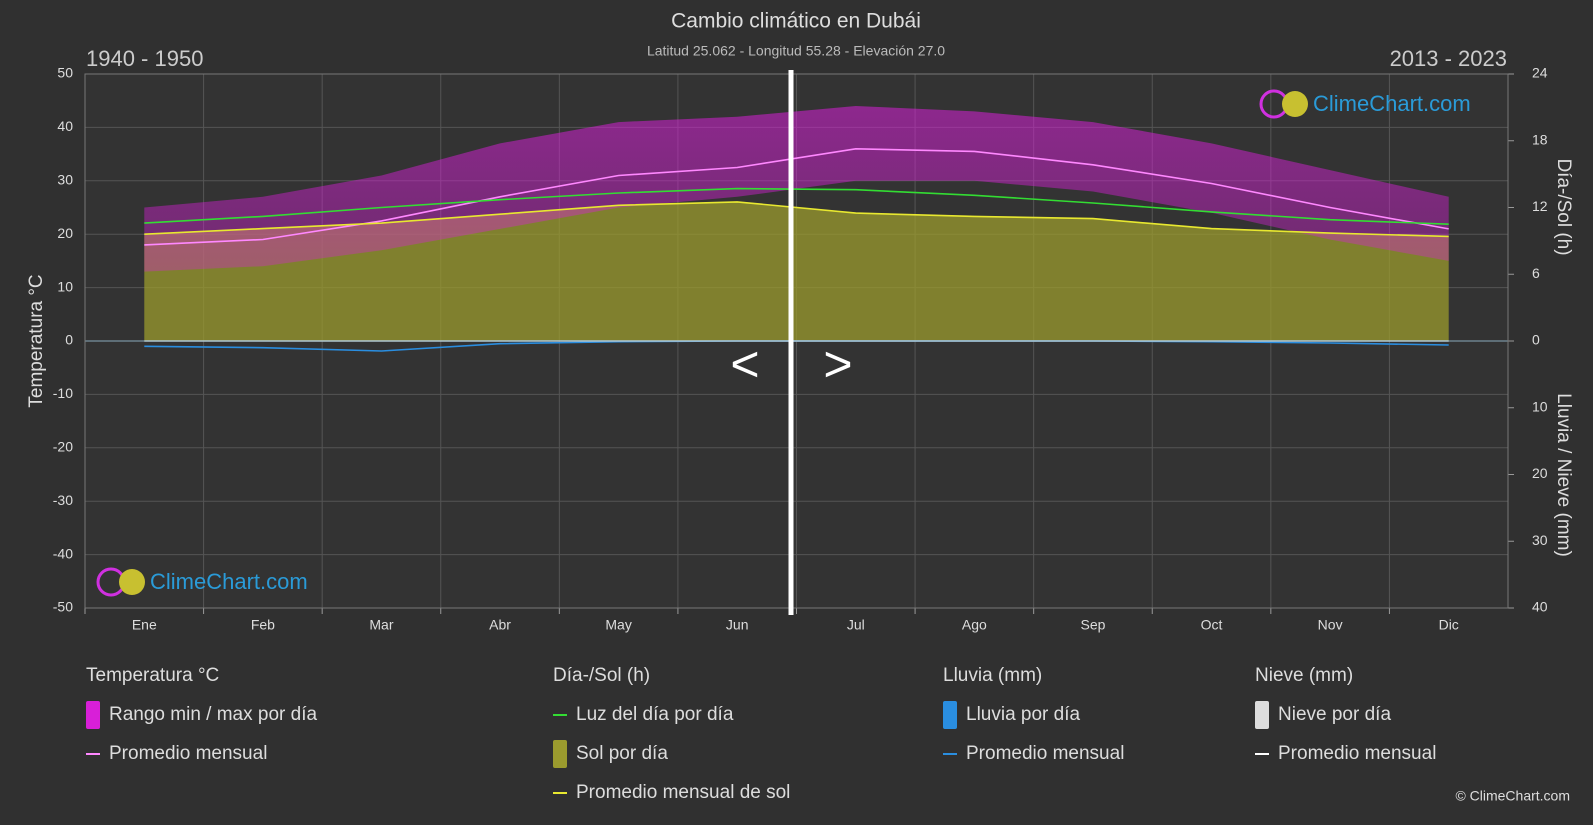 Image resolution: width=1593 pixels, height=825 pixels. Describe the element at coordinates (992, 675) in the screenshot. I see `legend-group-title: Lluvia (mm)` at that location.